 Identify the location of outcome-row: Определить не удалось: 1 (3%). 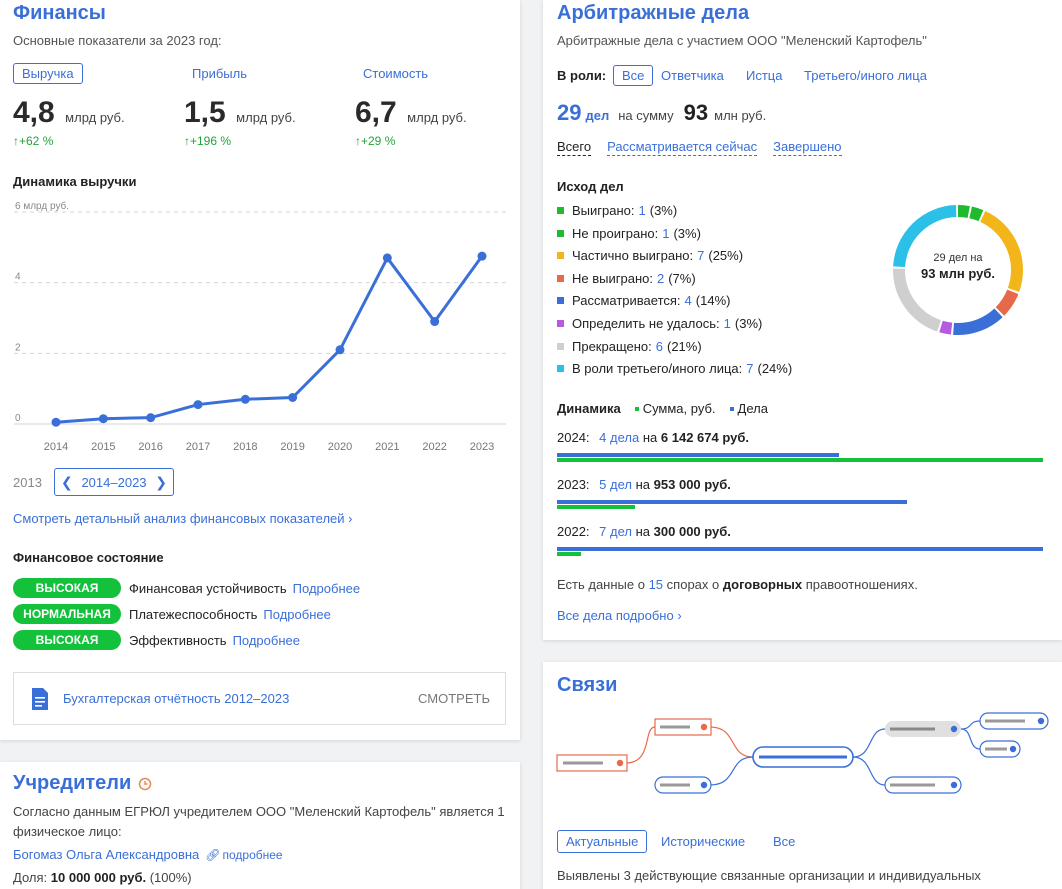
(659, 323).